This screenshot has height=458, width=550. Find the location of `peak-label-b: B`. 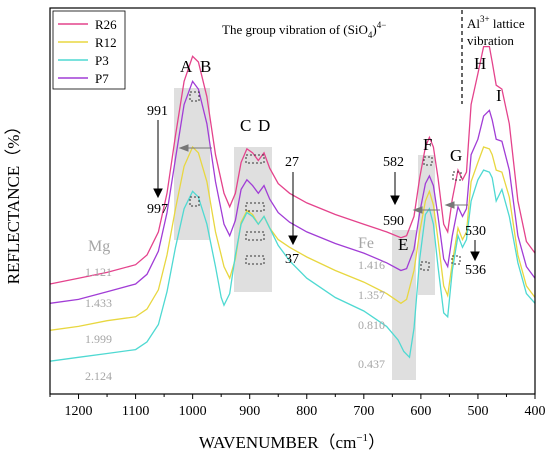

peak-label-b: B is located at coordinates (205, 66).